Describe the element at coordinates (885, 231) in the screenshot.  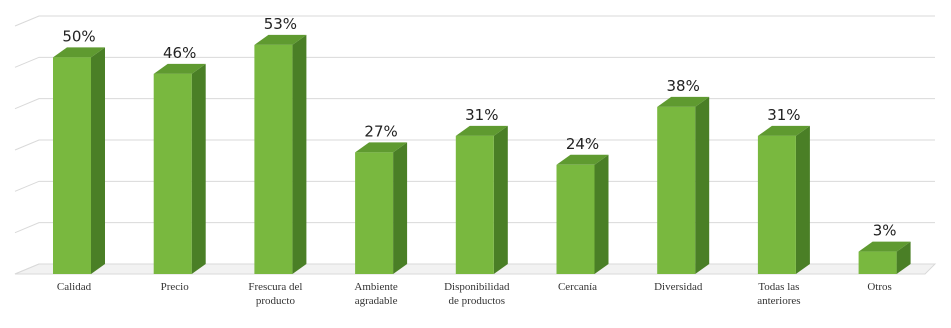
I see `value-label: 3%` at that location.